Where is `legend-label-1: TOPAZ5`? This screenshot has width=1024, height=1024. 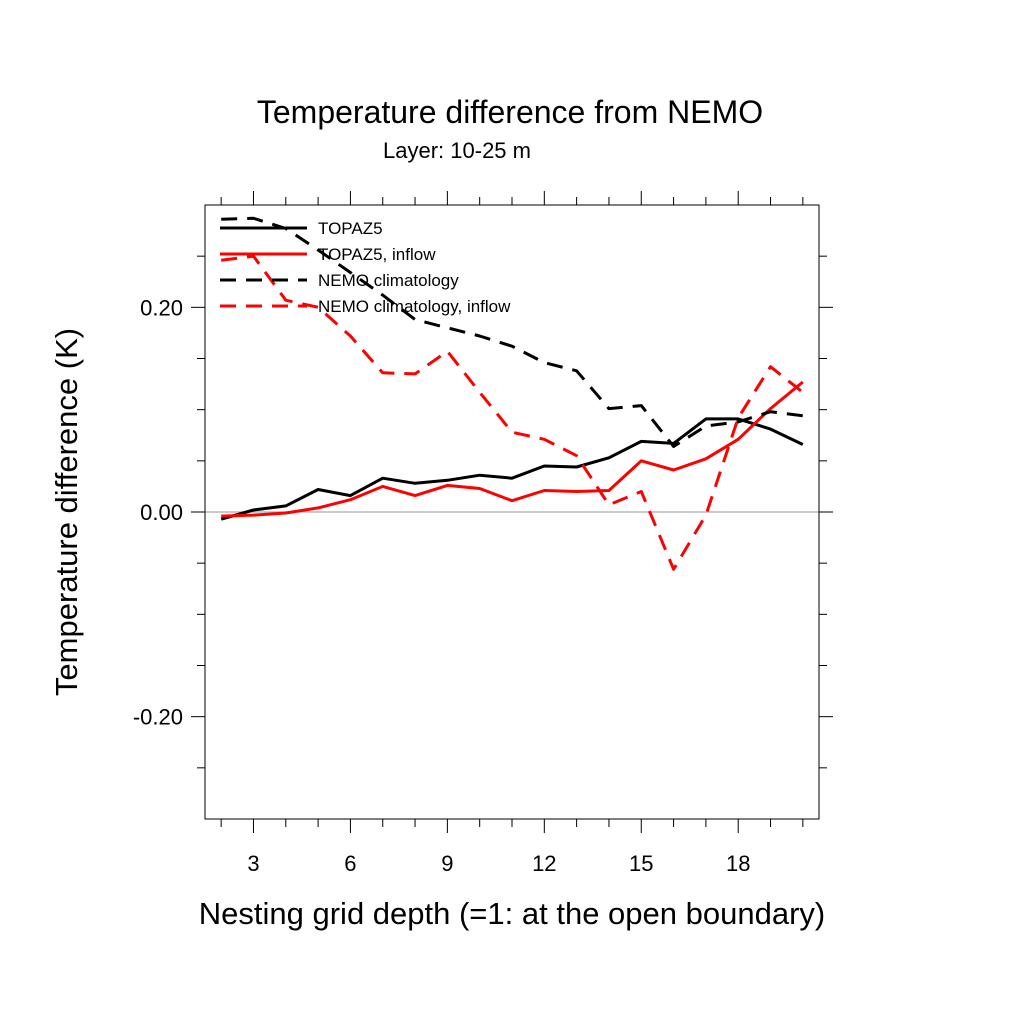 legend-label-1: TOPAZ5 is located at coordinates (350, 228).